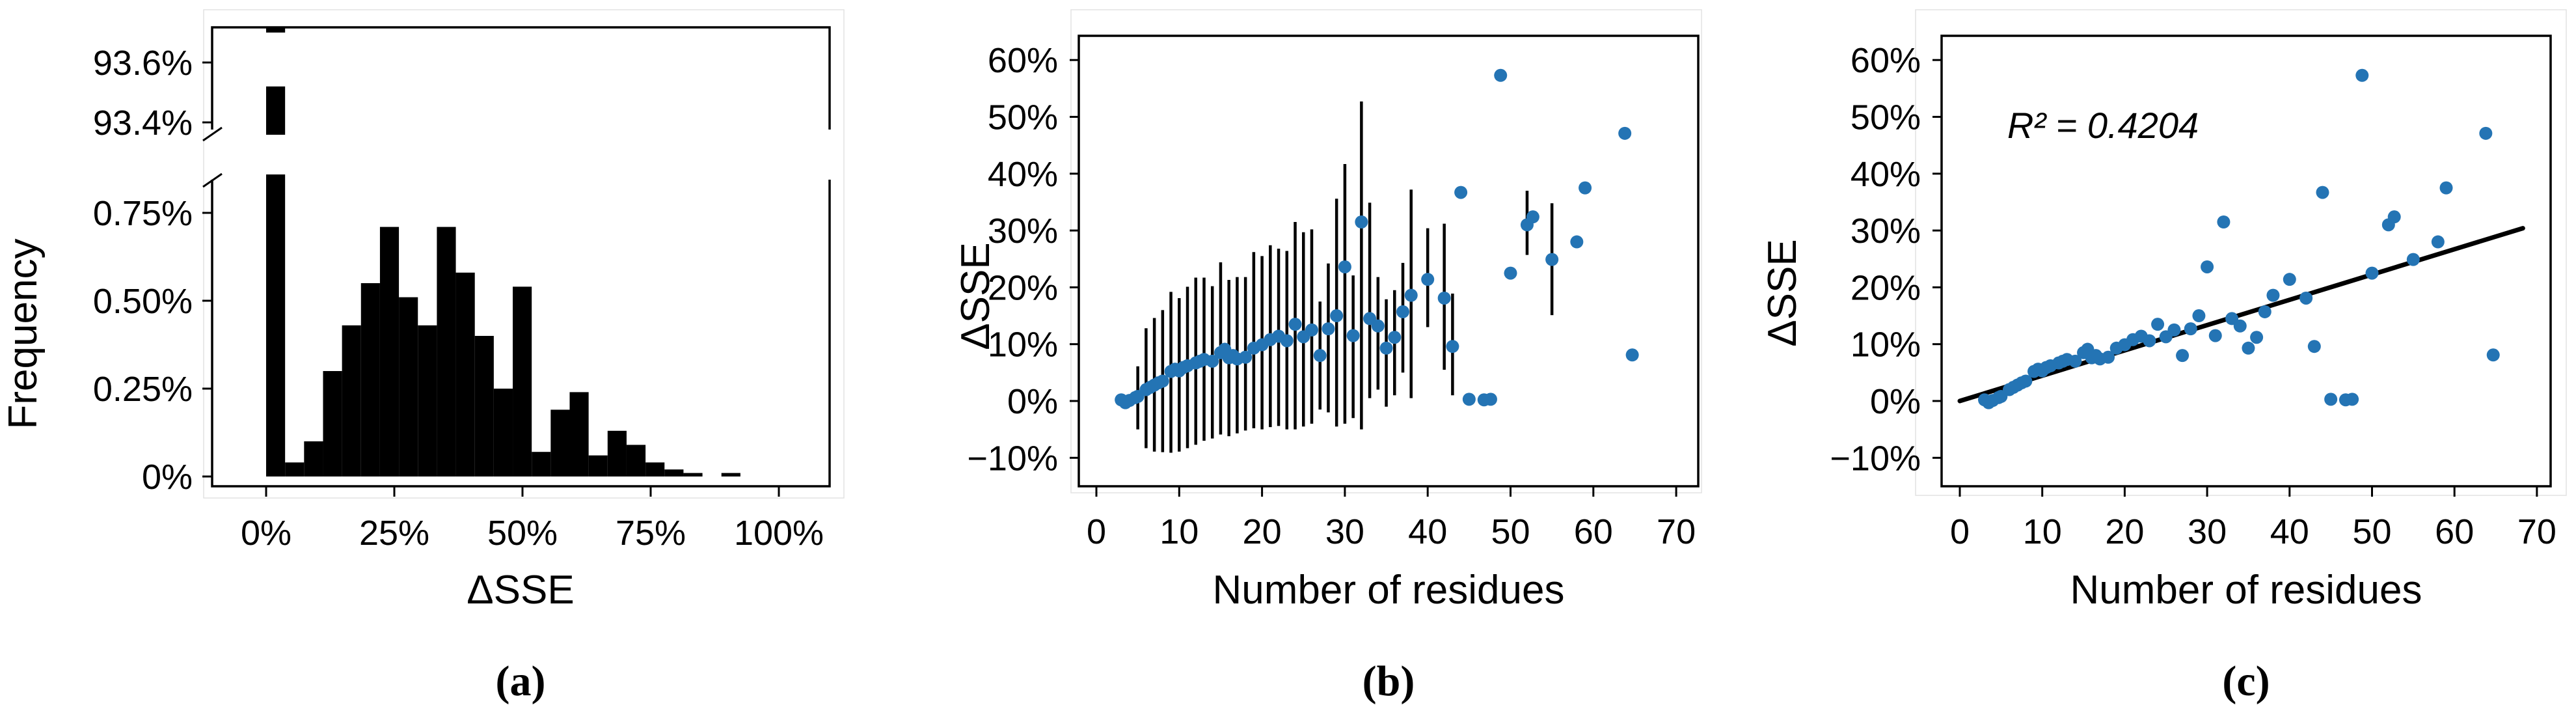  Describe the element at coordinates (2241, 315) in the screenshot. I see `regression-line` at that location.